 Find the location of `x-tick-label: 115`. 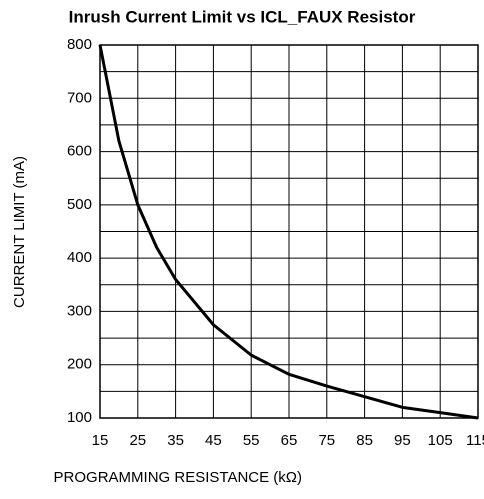

x-tick-label: 115 is located at coordinates (475, 440).